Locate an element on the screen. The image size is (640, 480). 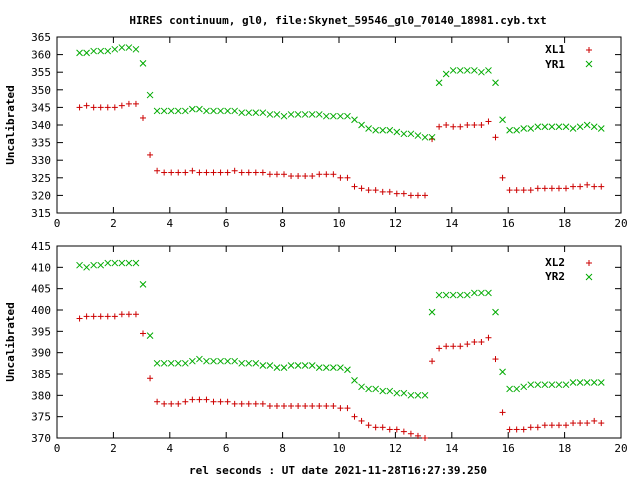
top-xtick-label-6: 12 is located at coordinates (395, 223).